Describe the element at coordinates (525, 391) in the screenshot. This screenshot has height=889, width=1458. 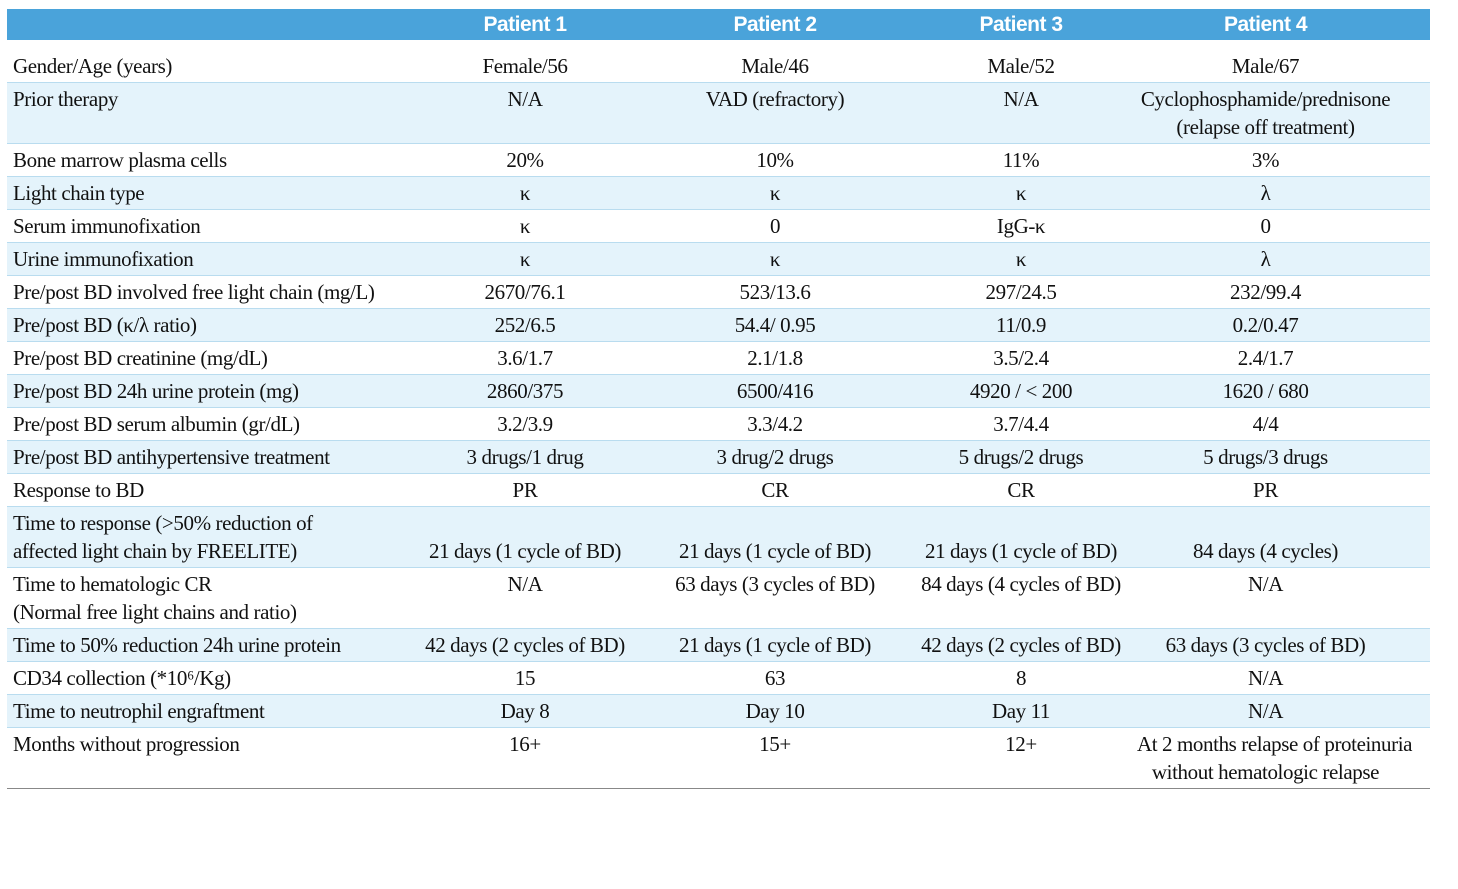
I see `cell: 2860/375` at that location.